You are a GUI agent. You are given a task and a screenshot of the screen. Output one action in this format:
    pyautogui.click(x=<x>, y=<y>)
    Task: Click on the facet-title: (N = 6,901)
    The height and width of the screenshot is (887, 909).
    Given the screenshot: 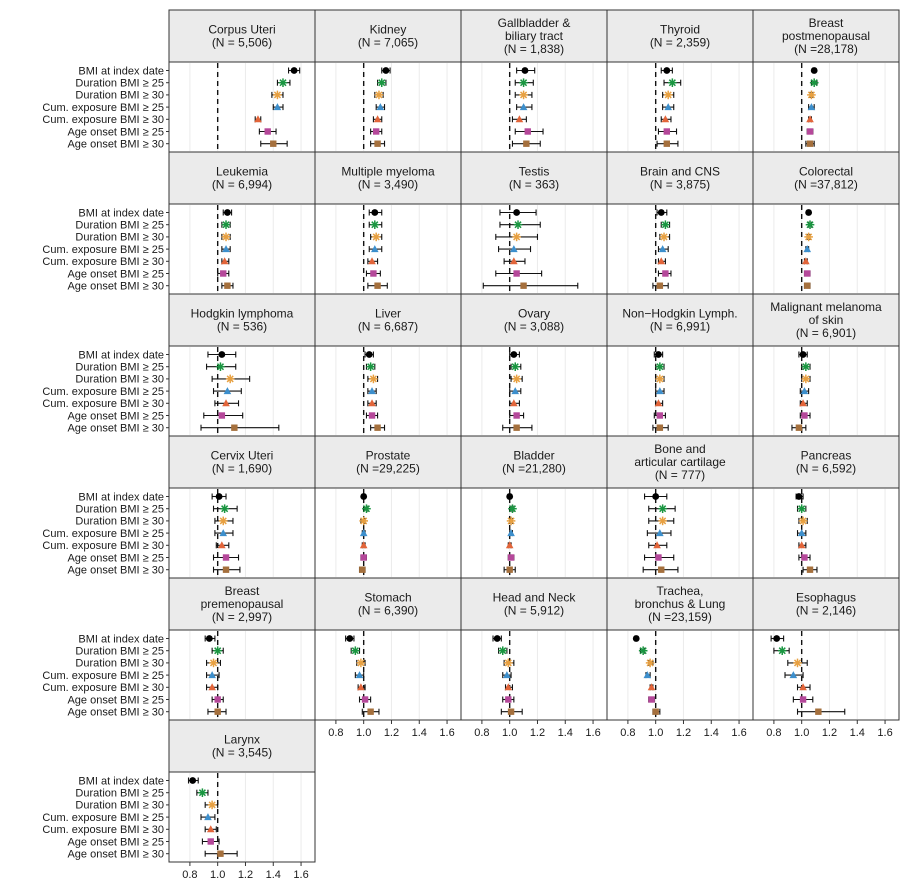 What is the action you would take?
    pyautogui.click(x=826, y=333)
    